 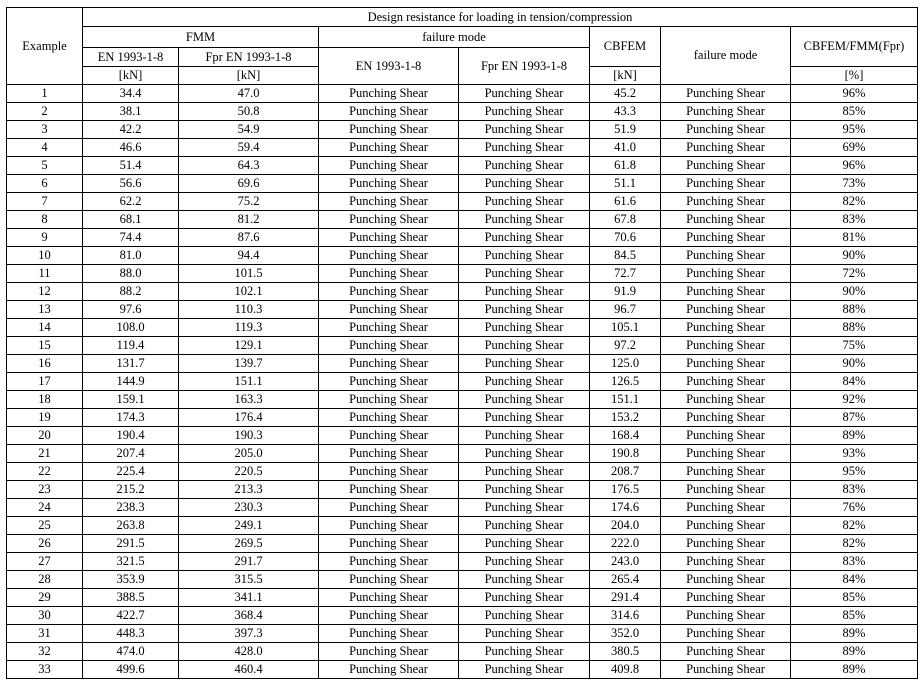 I want to click on cell-fmm-en: 321.5, so click(x=130, y=561).